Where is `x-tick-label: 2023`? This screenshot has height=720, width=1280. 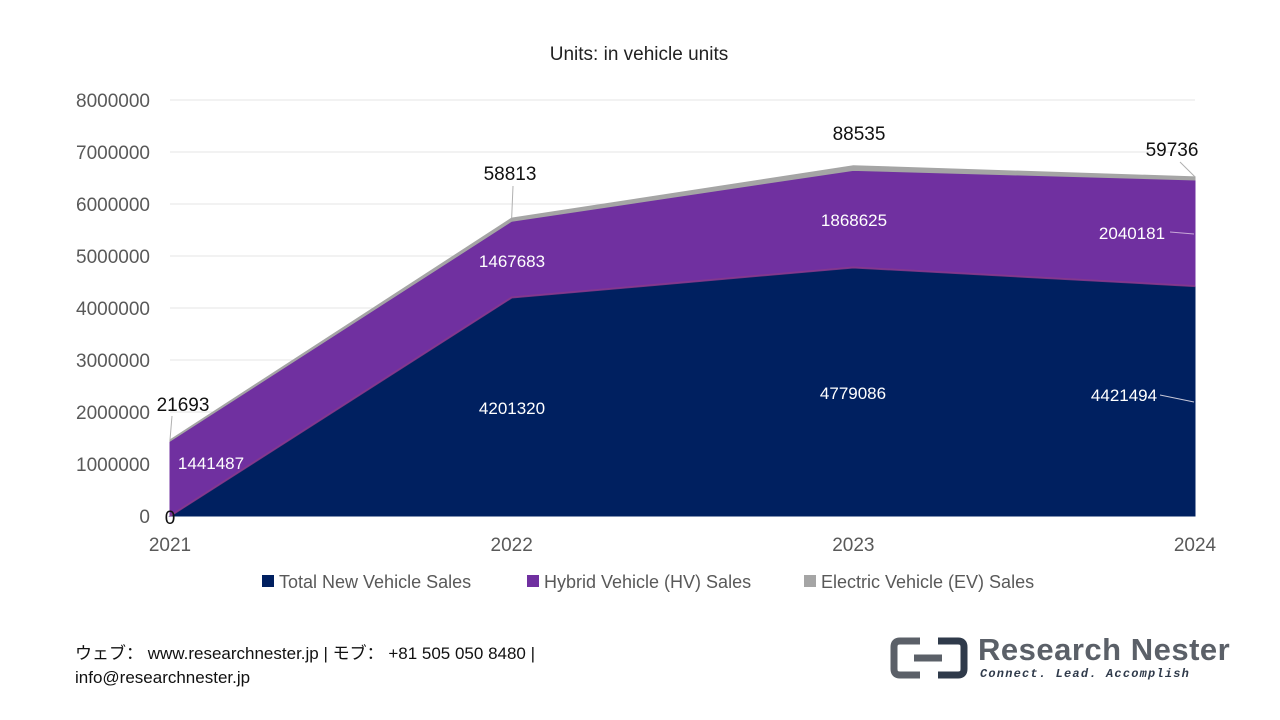
x-tick-label: 2023 is located at coordinates (853, 545).